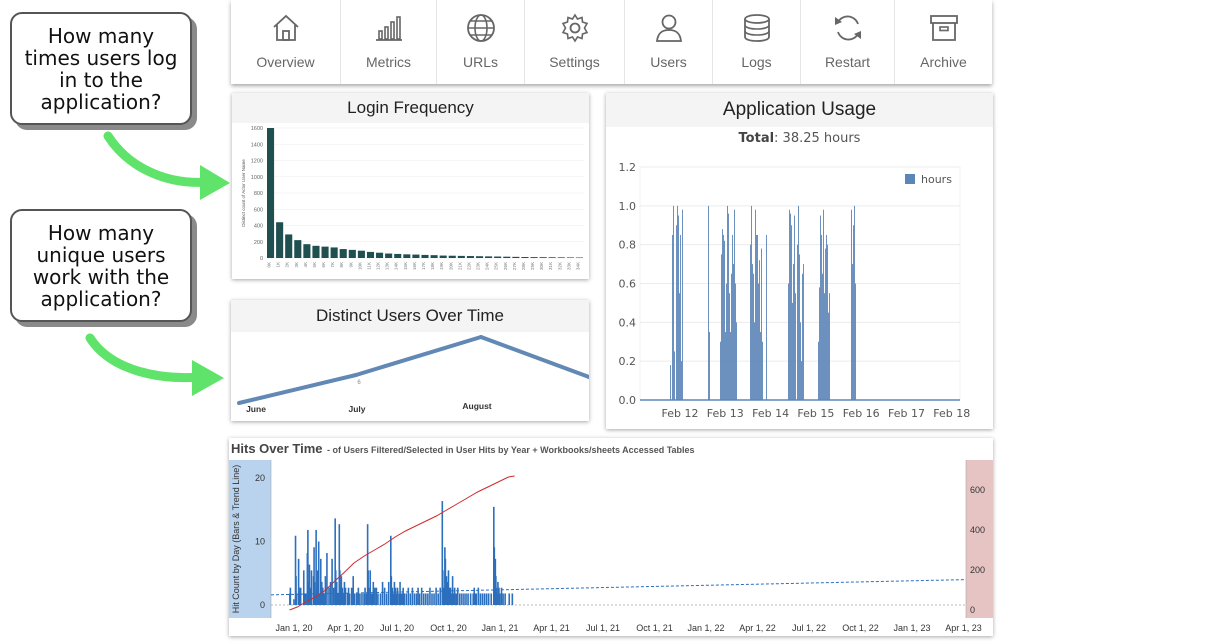 The height and width of the screenshot is (643, 1232). I want to click on y-tick-label: 0.2, so click(628, 361).